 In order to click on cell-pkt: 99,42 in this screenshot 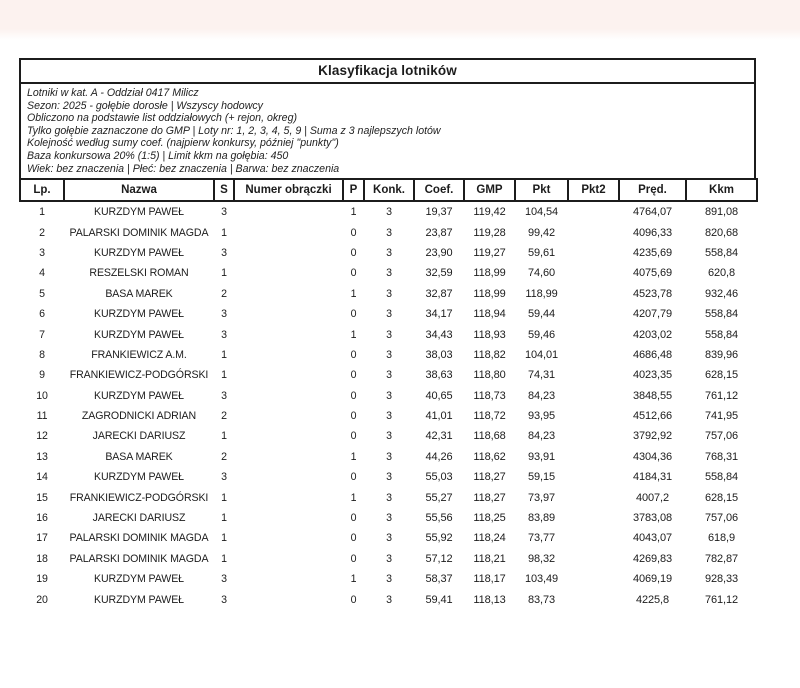, I will do `click(541, 232)`.